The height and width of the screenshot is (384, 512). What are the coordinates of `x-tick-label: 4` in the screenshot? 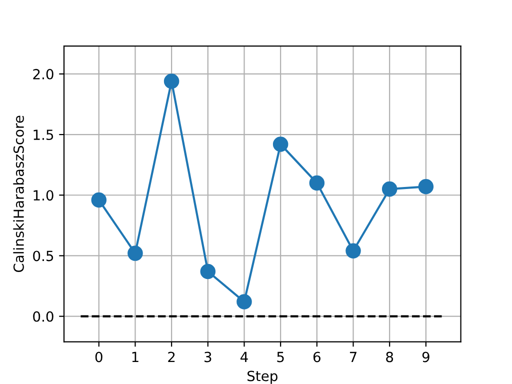 It's located at (244, 357).